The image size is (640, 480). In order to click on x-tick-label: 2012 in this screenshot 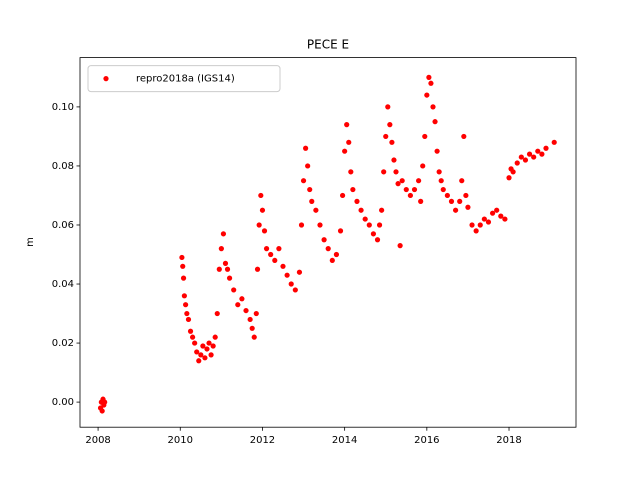, I will do `click(262, 440)`.